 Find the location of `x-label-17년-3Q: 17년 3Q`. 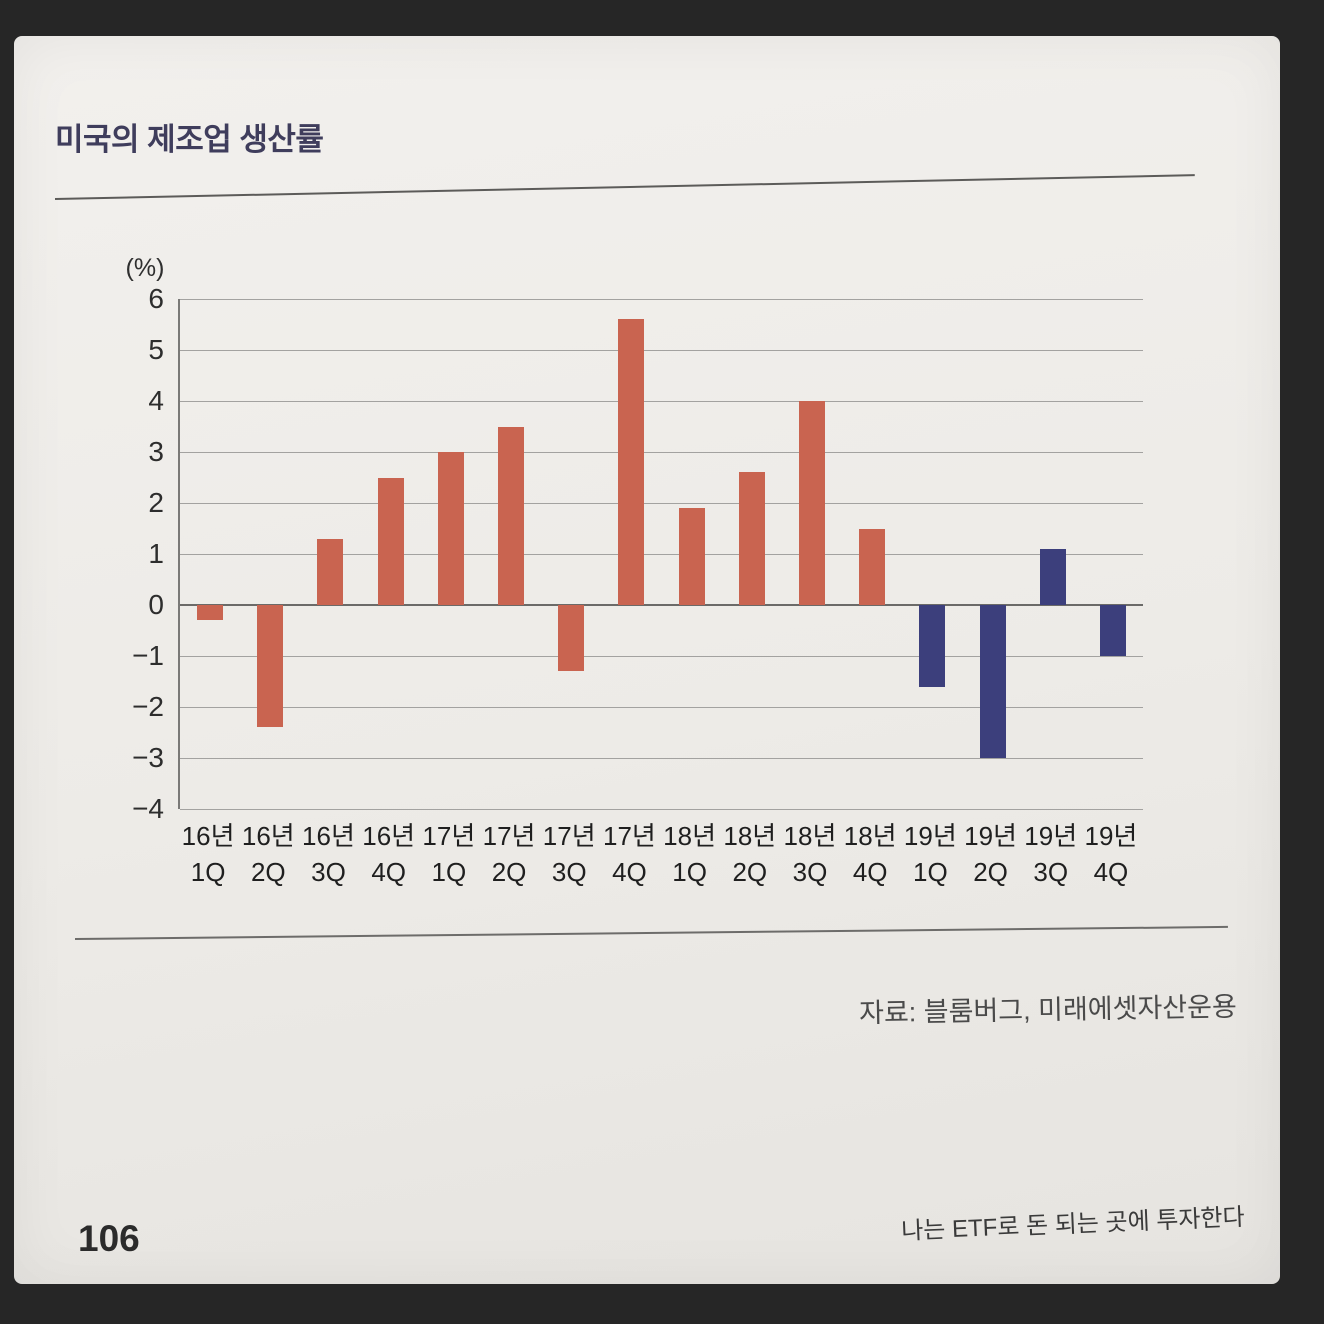

x-label-17년-3Q: 17년 3Q is located at coordinates (569, 854).